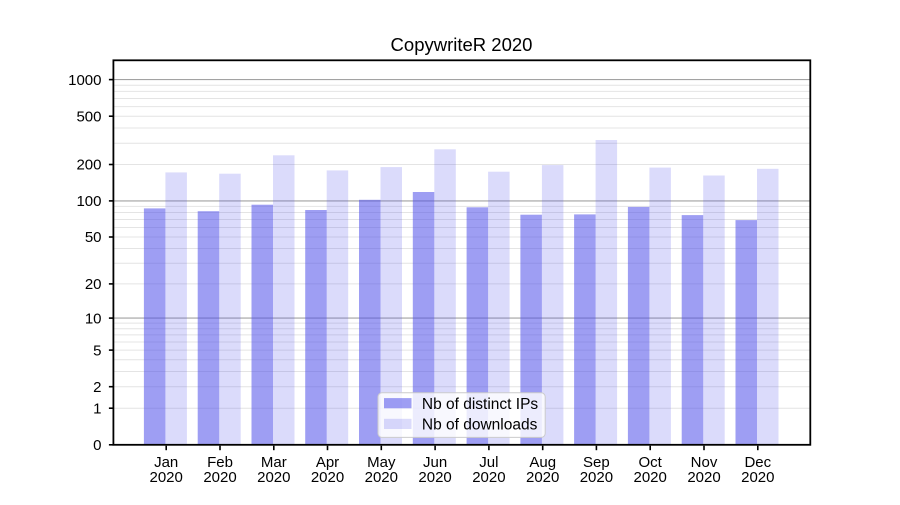 The image size is (900, 505). I want to click on svg-text: CopywriteR 2020, so click(462, 44).